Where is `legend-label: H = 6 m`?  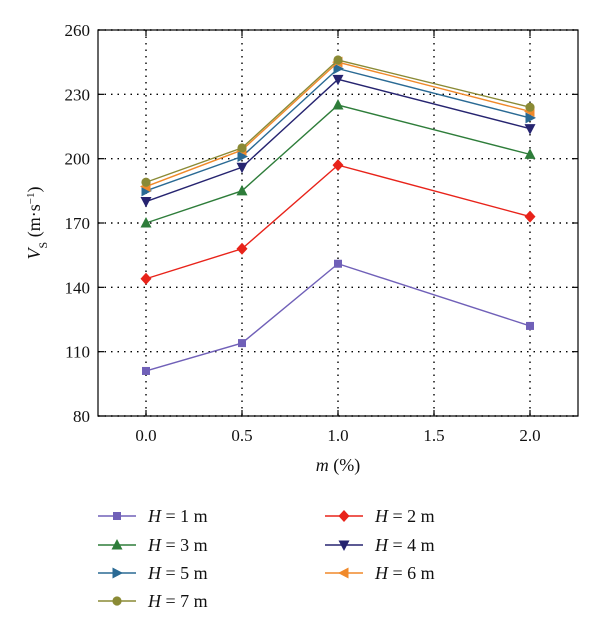
legend-label: H = 6 m is located at coordinates (404, 573).